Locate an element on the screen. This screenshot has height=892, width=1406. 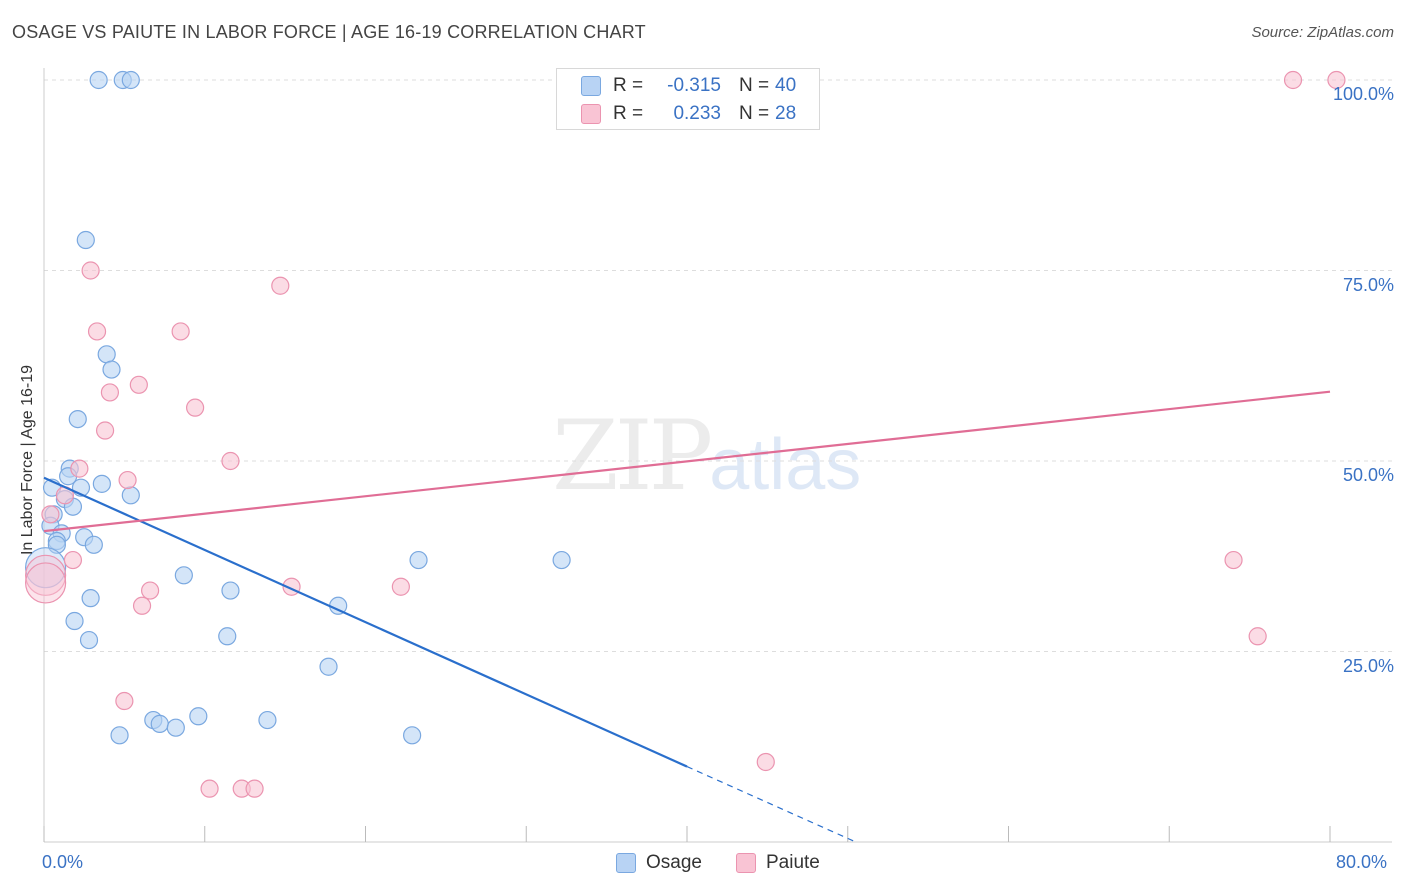
chart-source: Source: ZipAtlas.com is located at coordinates (1322, 32).